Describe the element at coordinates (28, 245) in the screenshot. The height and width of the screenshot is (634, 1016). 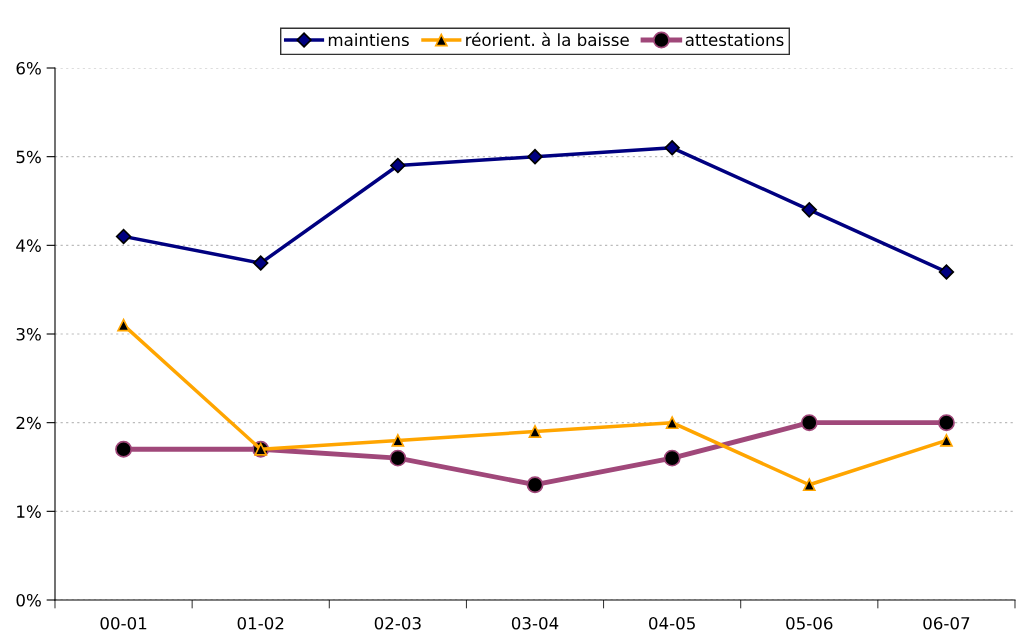
I see `y-tick-label: 4%` at that location.